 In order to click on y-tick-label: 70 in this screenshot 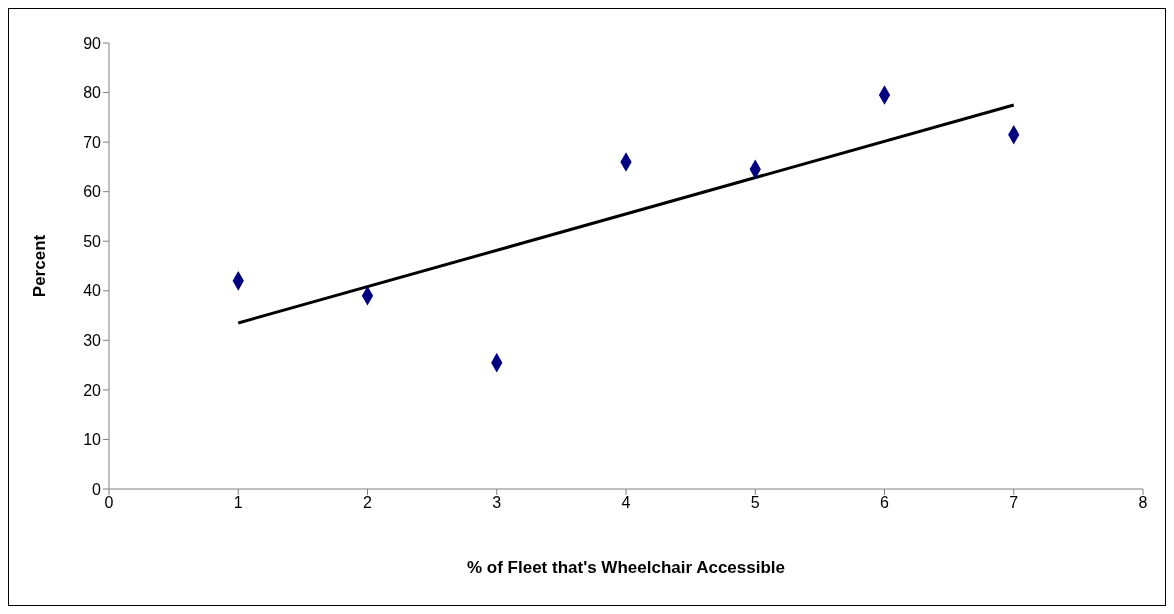, I will do `click(92, 142)`.